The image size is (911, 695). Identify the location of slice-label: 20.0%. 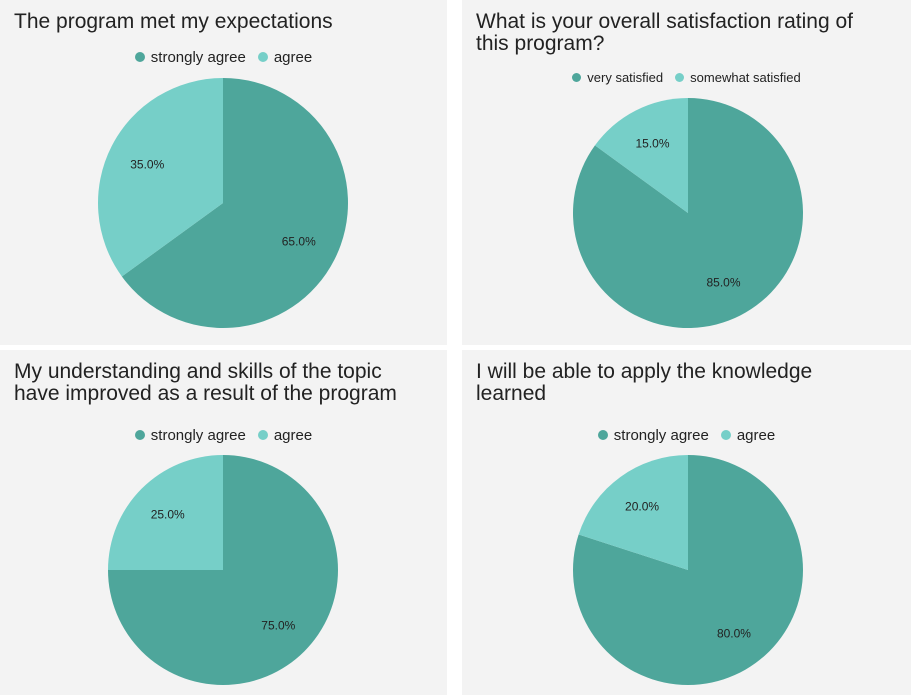
(642, 507).